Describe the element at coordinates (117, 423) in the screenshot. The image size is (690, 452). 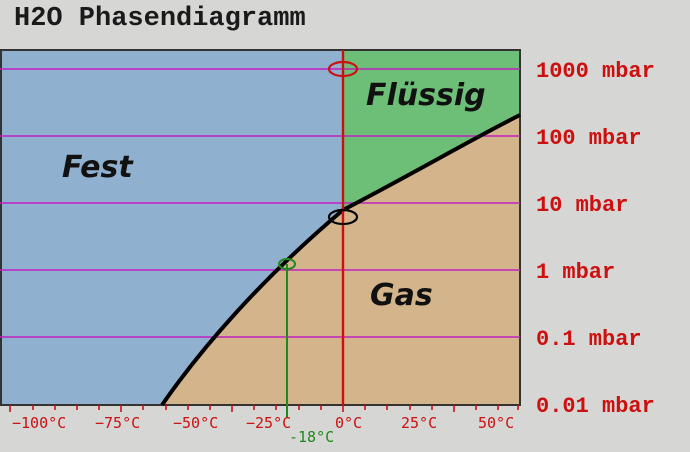
I see `temp-label-minus-75: −75°C` at that location.